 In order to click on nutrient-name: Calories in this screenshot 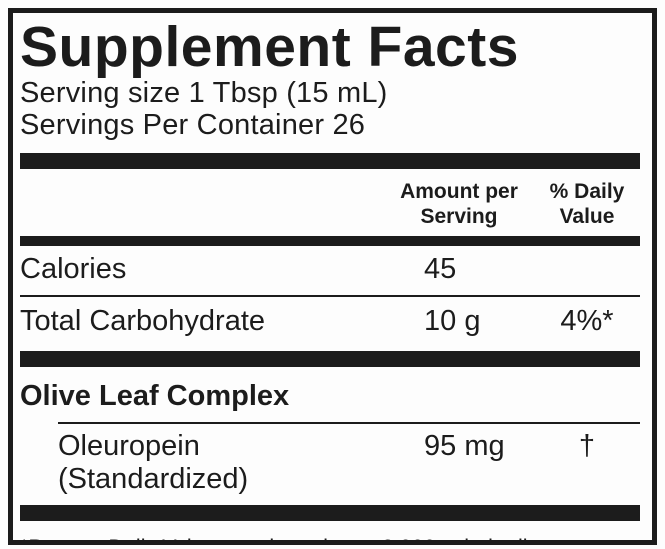, I will do `click(73, 269)`.